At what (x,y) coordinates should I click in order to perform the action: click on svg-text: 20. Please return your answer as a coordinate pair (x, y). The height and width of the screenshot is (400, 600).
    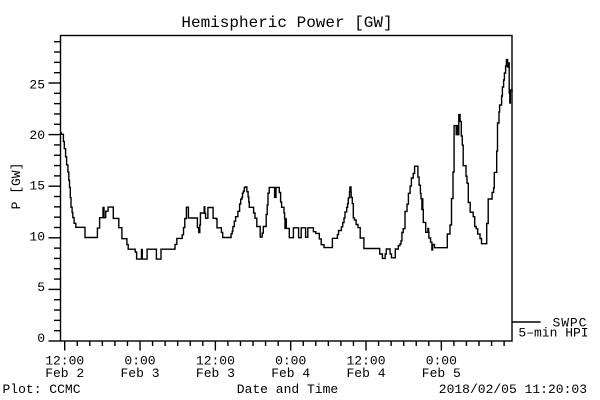
    Looking at the image, I should click on (37, 135).